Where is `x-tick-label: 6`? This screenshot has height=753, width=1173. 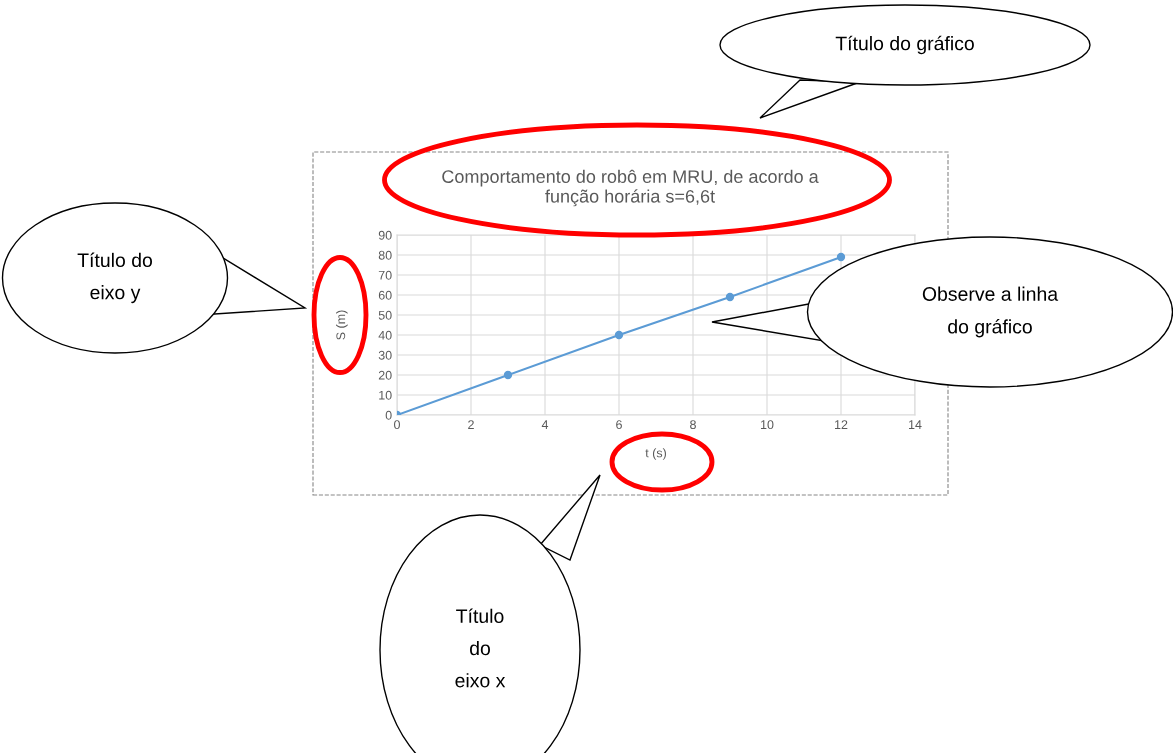 x-tick-label: 6 is located at coordinates (619, 425).